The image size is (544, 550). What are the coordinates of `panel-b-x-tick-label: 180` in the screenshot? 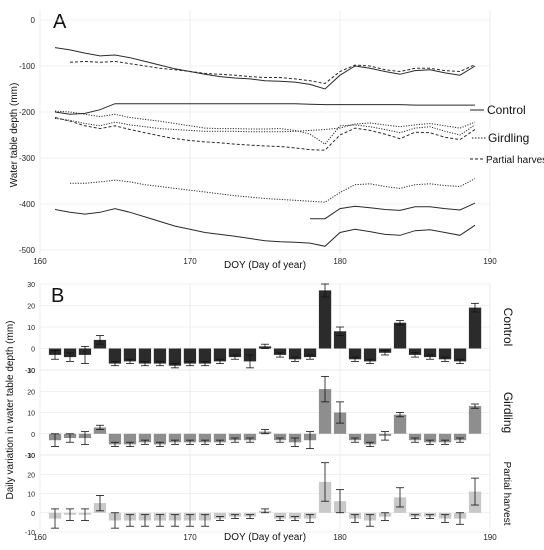 It's located at (340, 537).